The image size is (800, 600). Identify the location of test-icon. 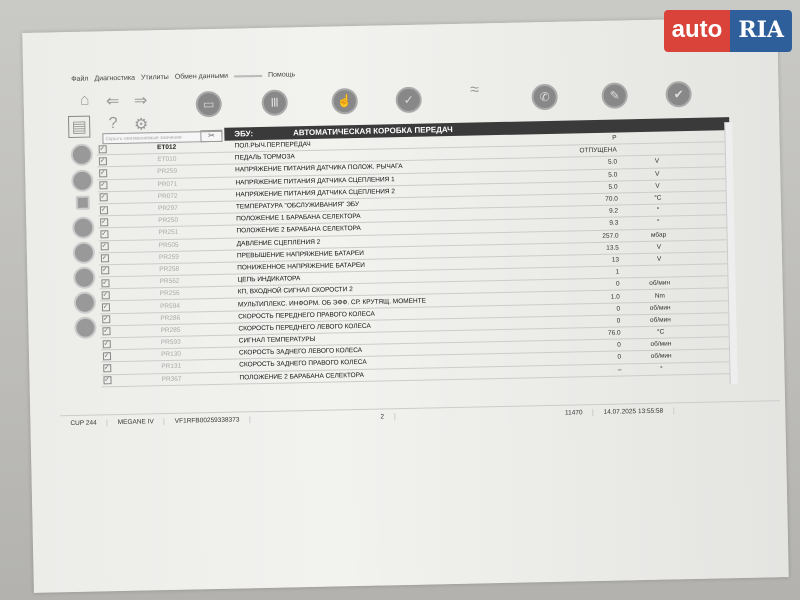
(83, 227).